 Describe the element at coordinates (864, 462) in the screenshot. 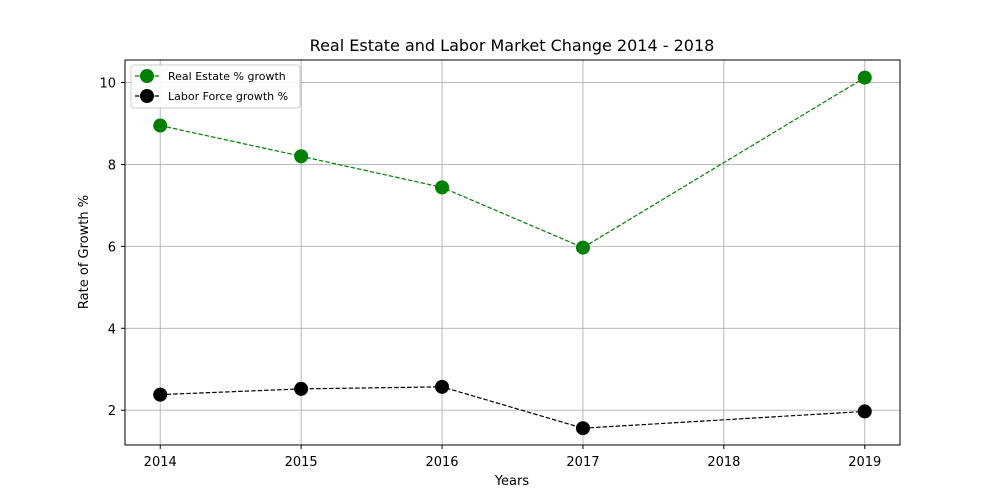

I see `x-tick-label: 2019` at that location.